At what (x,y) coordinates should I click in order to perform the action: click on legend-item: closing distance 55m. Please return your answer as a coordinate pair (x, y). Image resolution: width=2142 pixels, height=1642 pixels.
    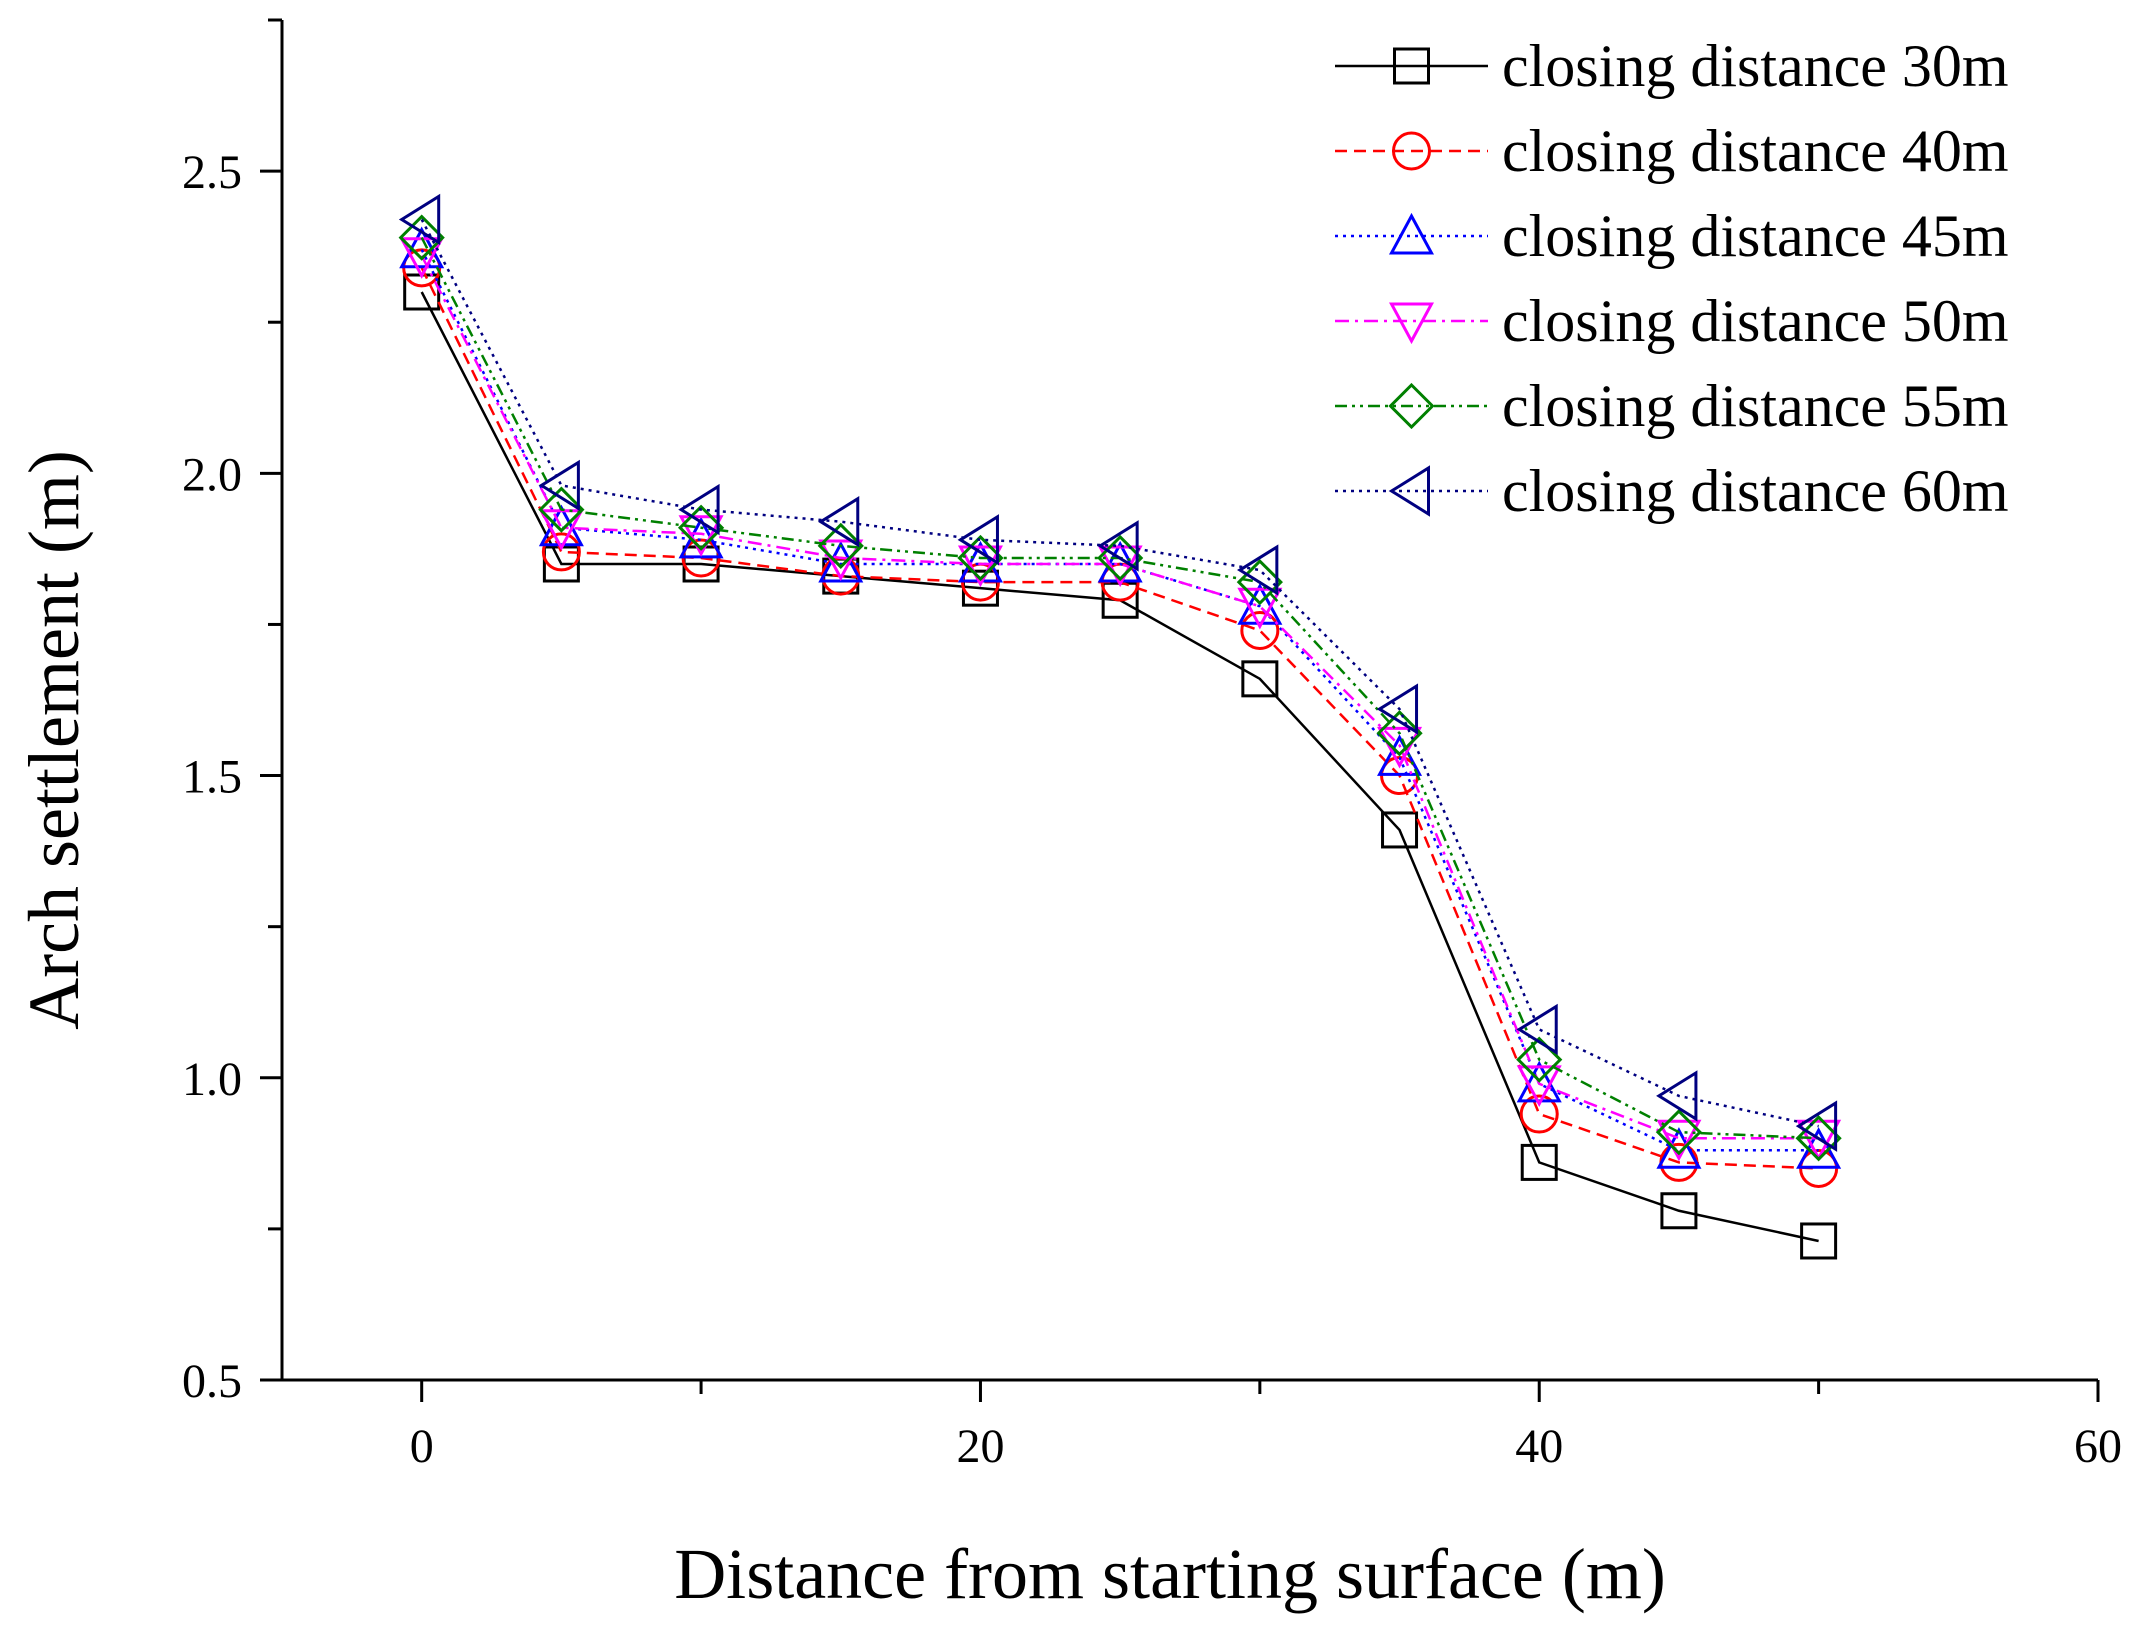
    Looking at the image, I should click on (1672, 406).